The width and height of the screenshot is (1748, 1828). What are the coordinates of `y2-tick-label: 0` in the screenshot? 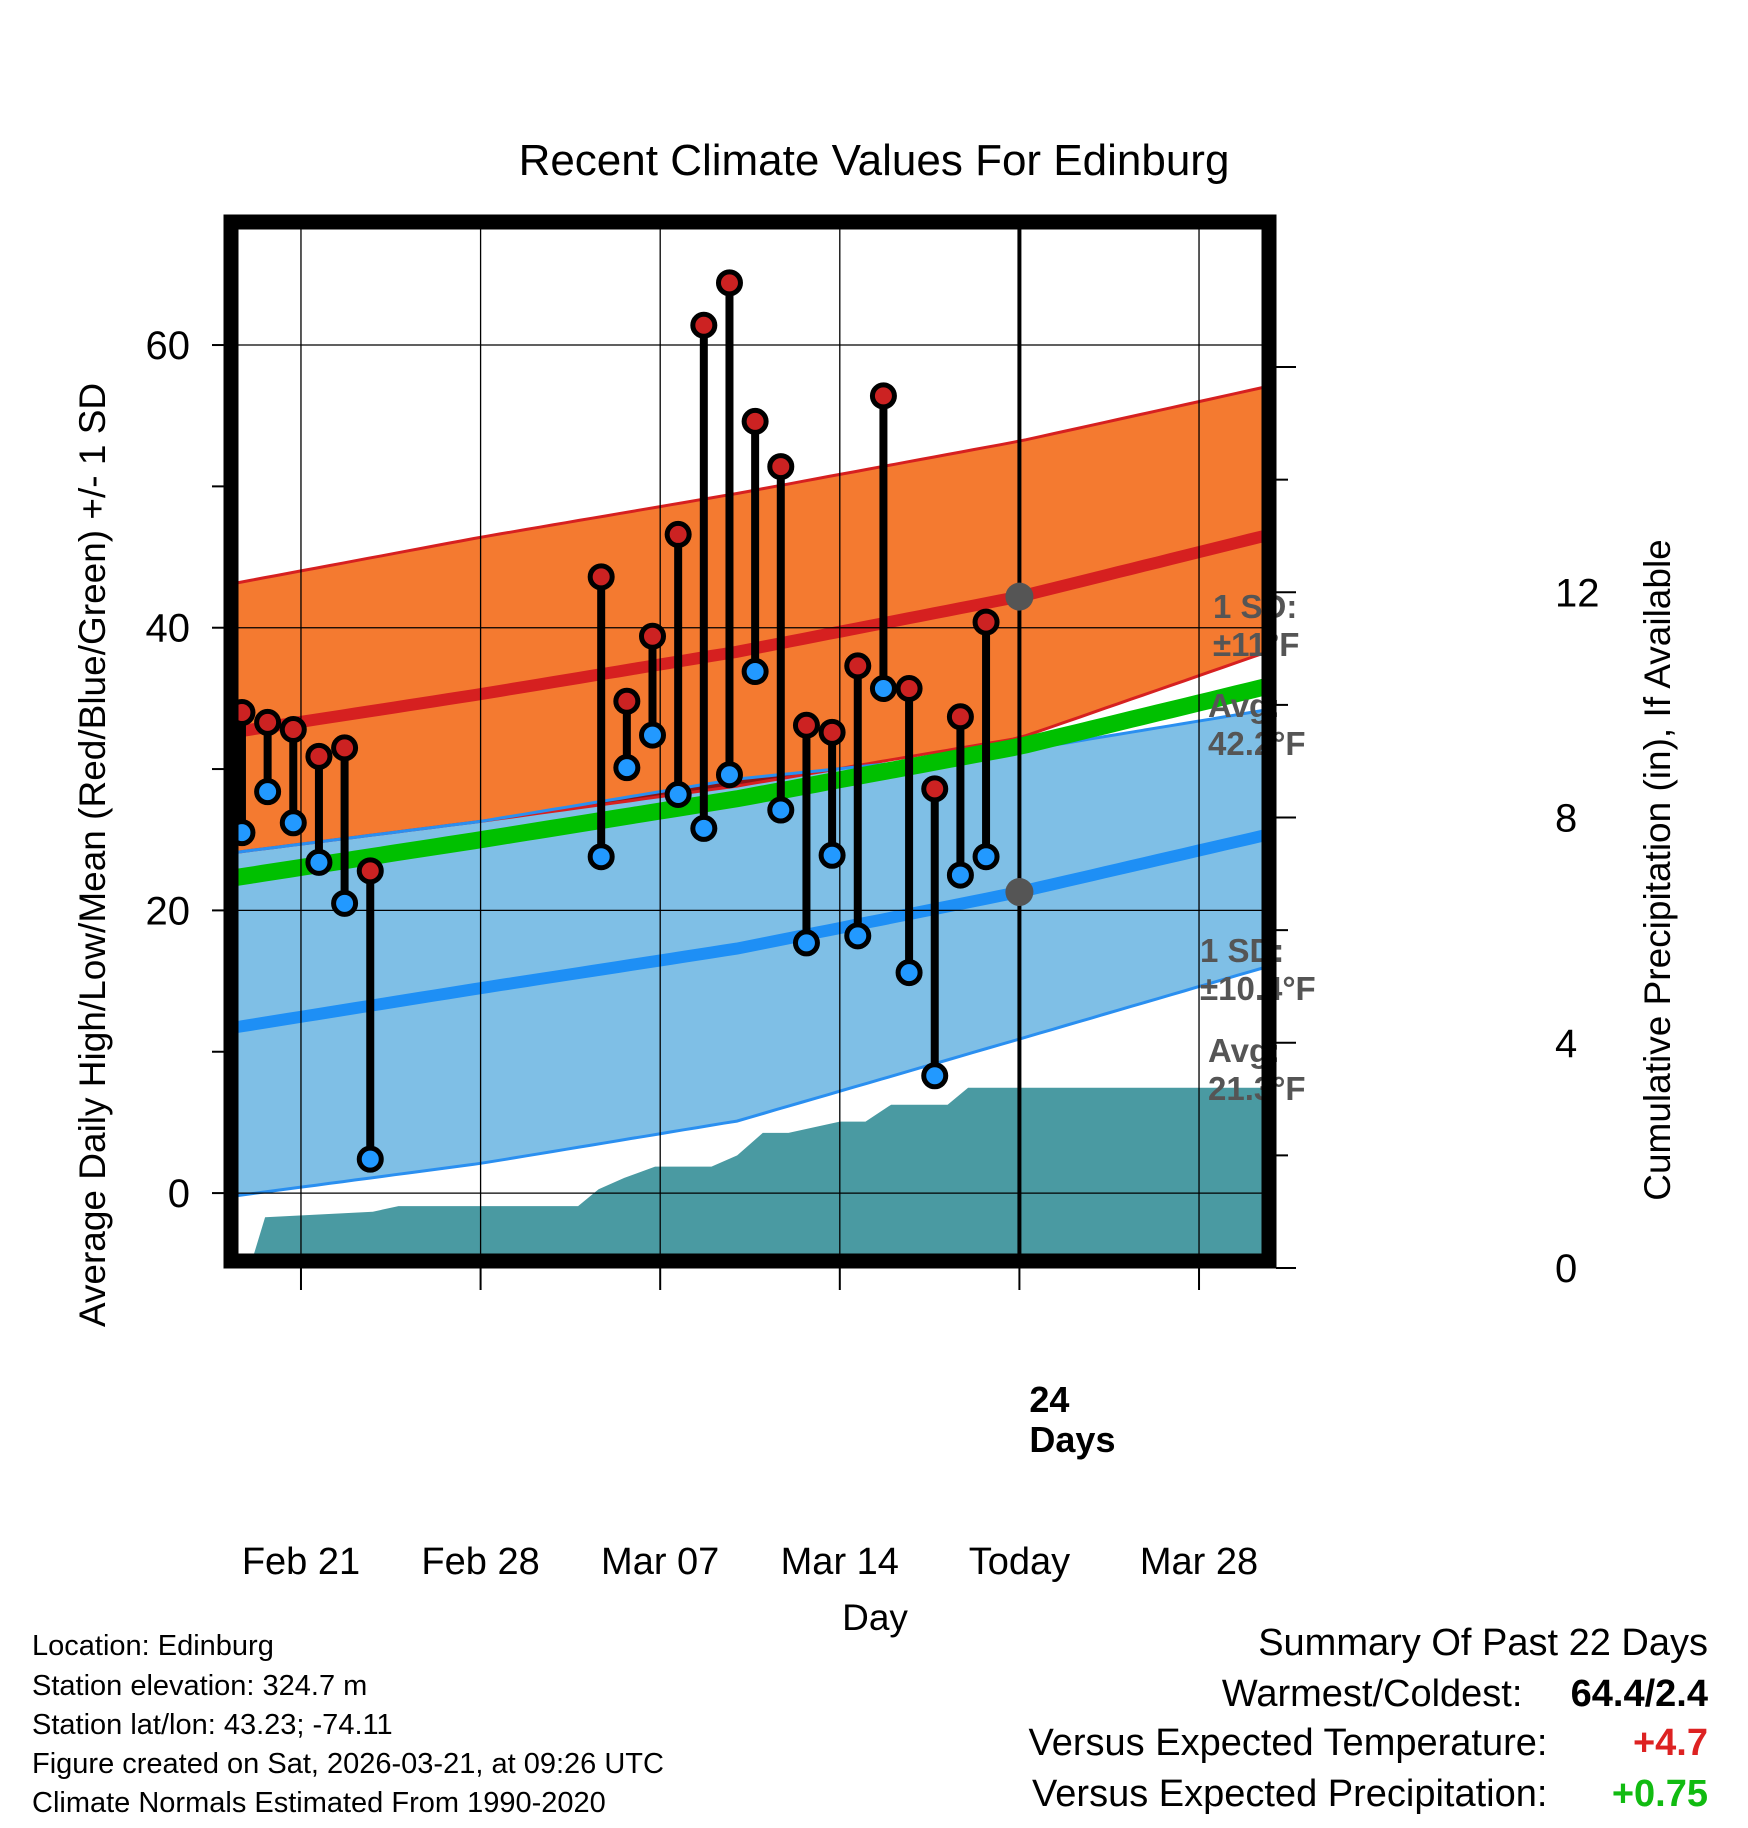 It's located at (1566, 1269).